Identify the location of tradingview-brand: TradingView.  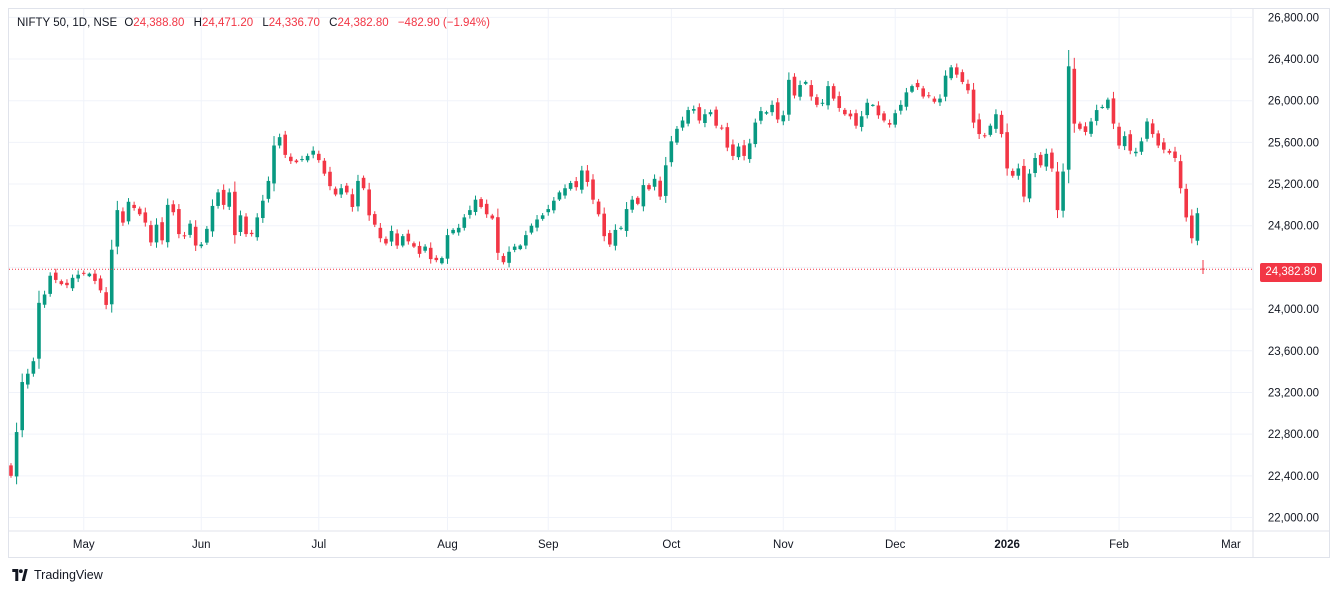
(56, 575).